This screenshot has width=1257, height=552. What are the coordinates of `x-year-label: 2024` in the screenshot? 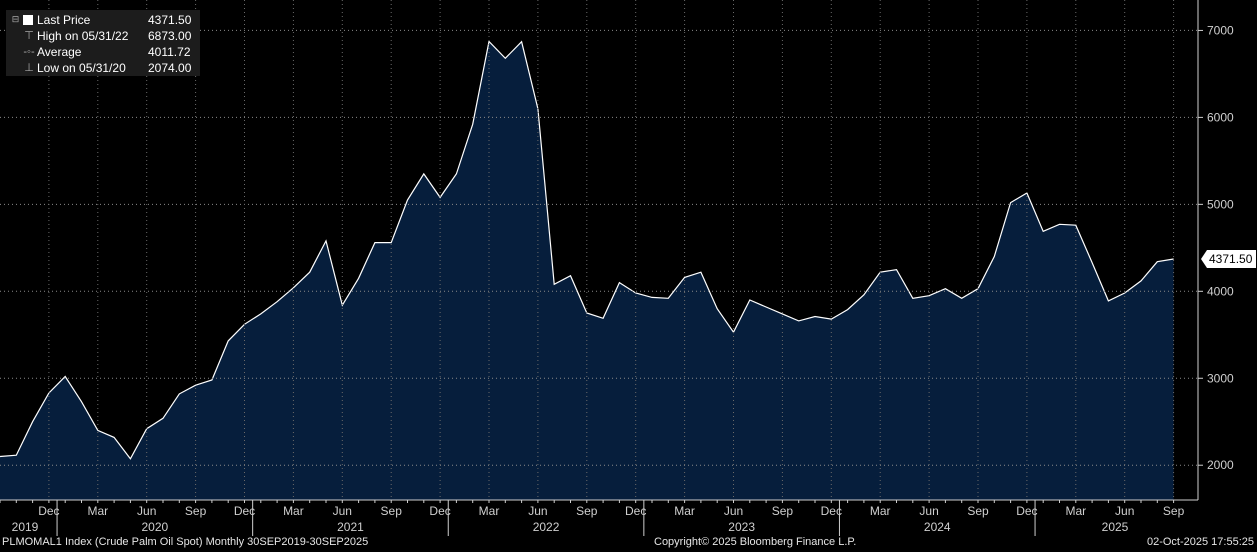 It's located at (937, 527).